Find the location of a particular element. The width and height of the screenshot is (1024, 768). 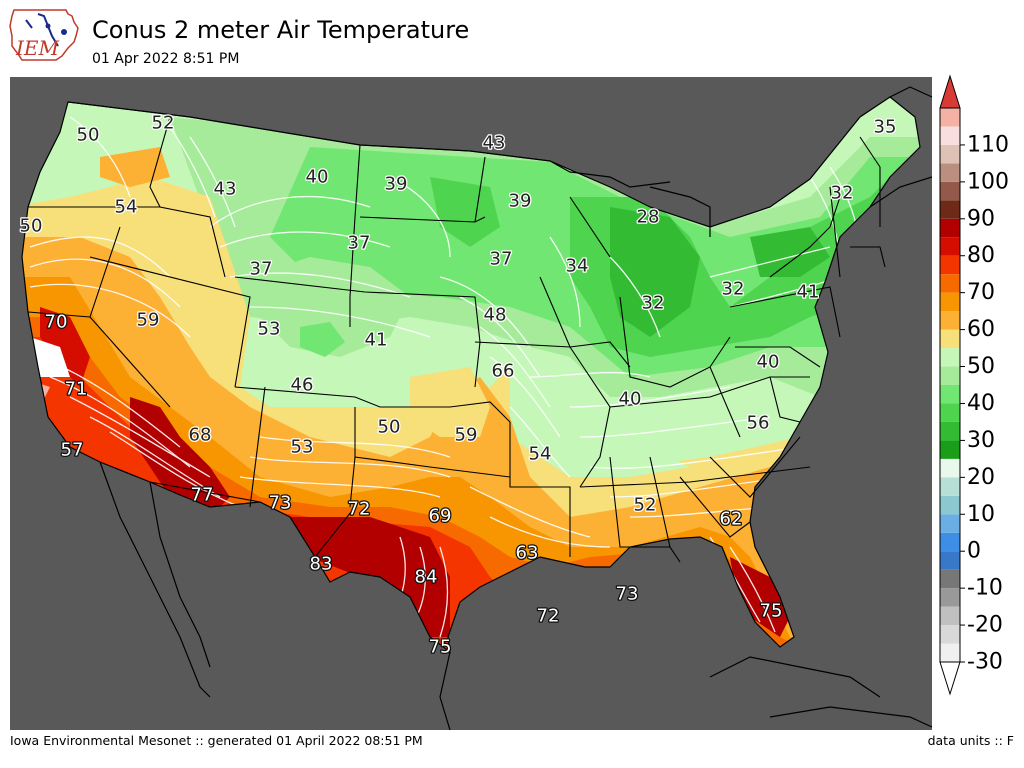

station-value-label: 39 is located at coordinates (520, 201).